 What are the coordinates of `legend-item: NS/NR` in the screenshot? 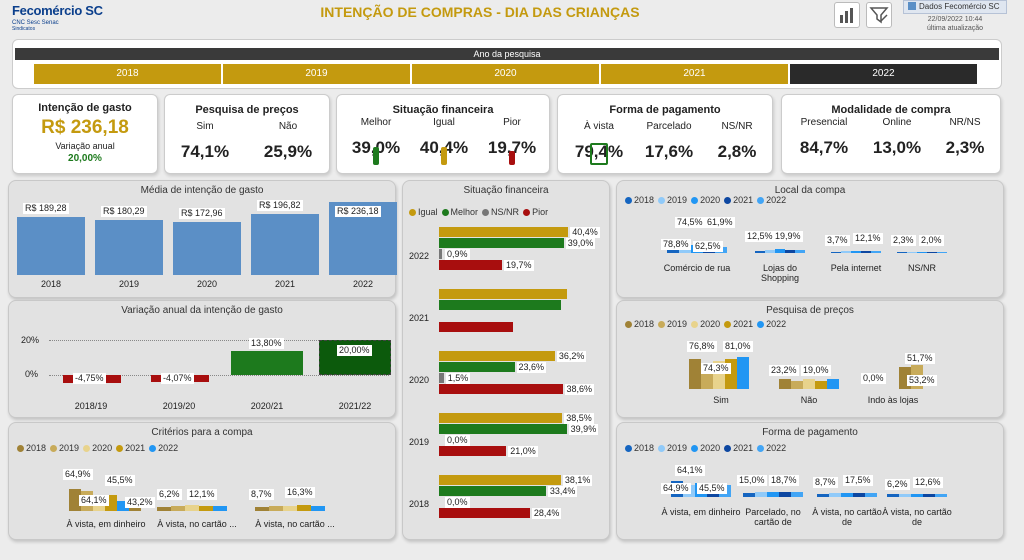 It's located at (498, 212).